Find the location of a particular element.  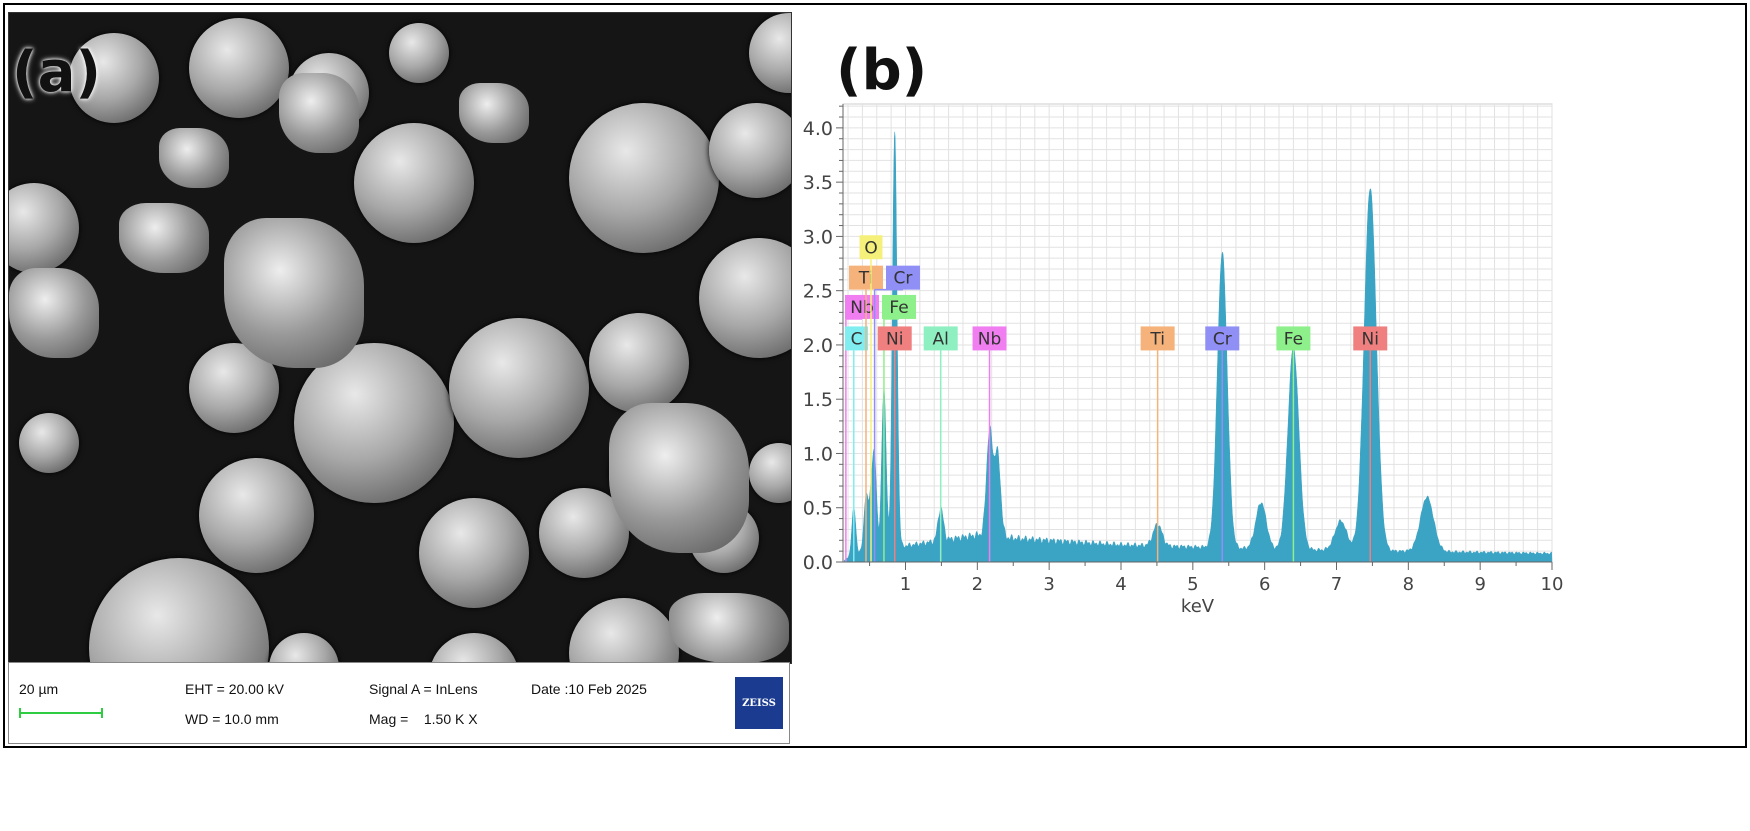

y-tick-label: 2.5 is located at coordinates (818, 292).